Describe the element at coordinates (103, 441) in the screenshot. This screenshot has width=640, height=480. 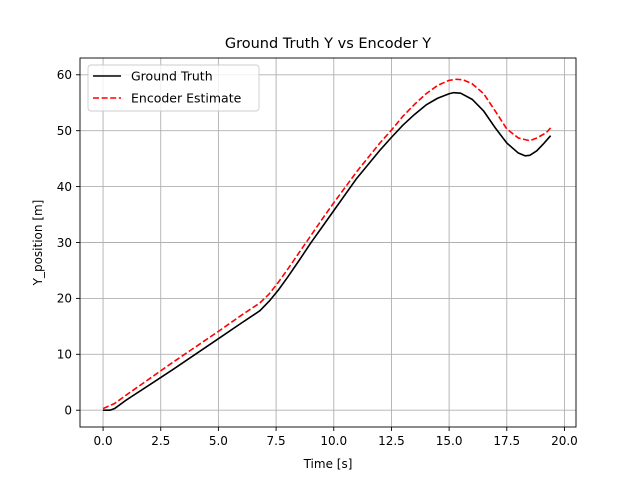
I see `x-tick-label: 0.0` at that location.